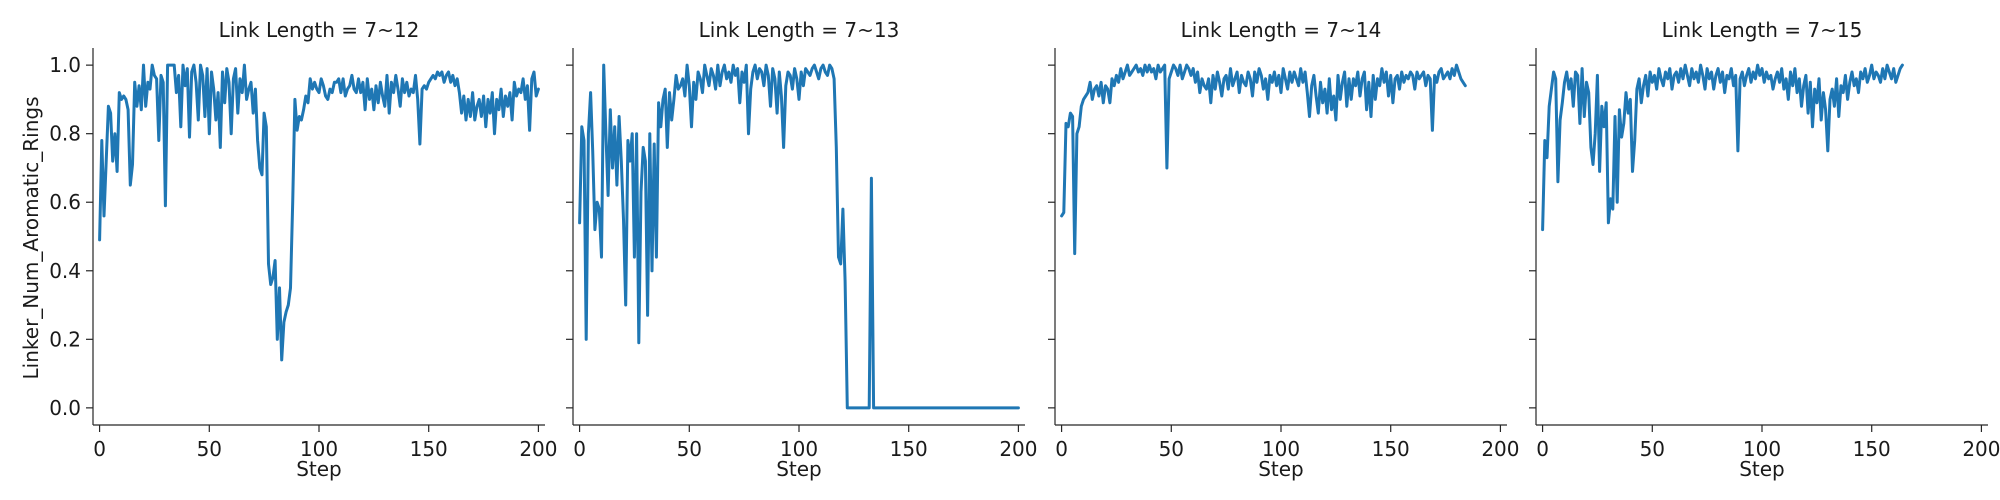  Describe the element at coordinates (65, 271) in the screenshot. I see `y-tick-label: 0.4` at that location.